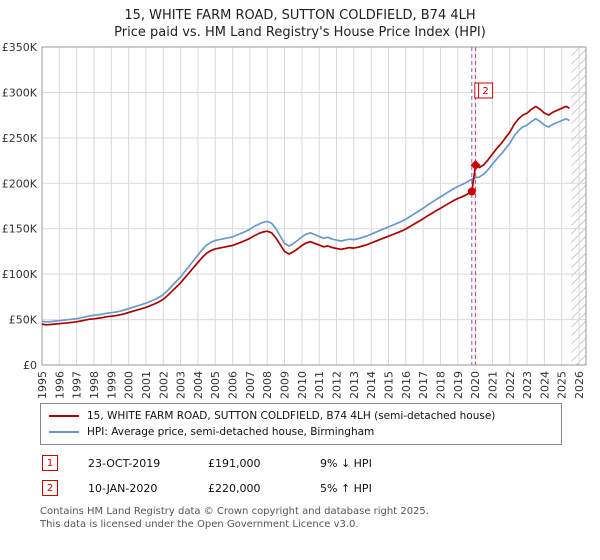  I want to click on svg-text: 2019, so click(458, 385).